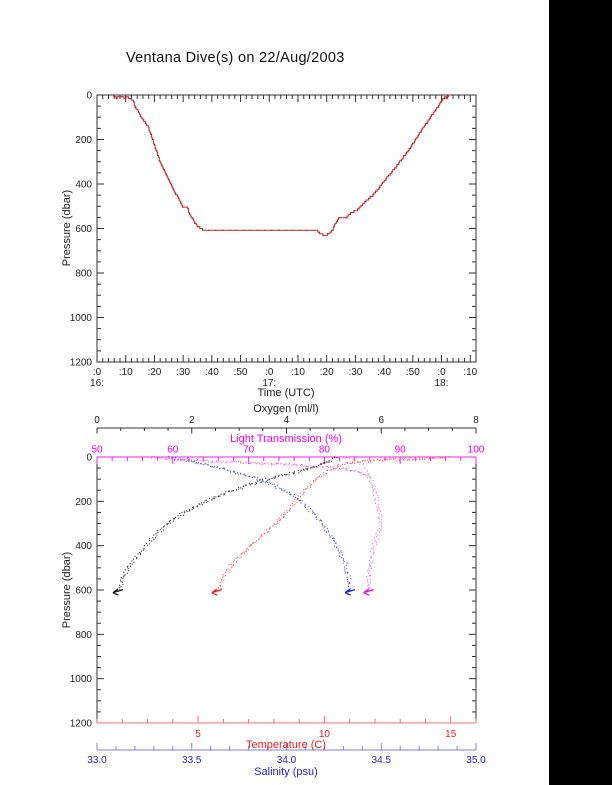 Image resolution: width=612 pixels, height=785 pixels. What do you see at coordinates (401, 450) in the screenshot?
I see `svg-text: 90` at bounding box center [401, 450].